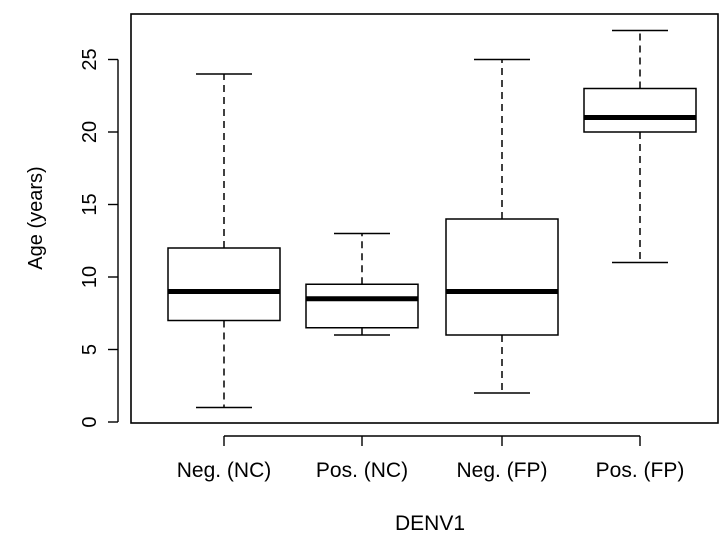  I want to click on x-axis-label: DENV1, so click(430, 523).